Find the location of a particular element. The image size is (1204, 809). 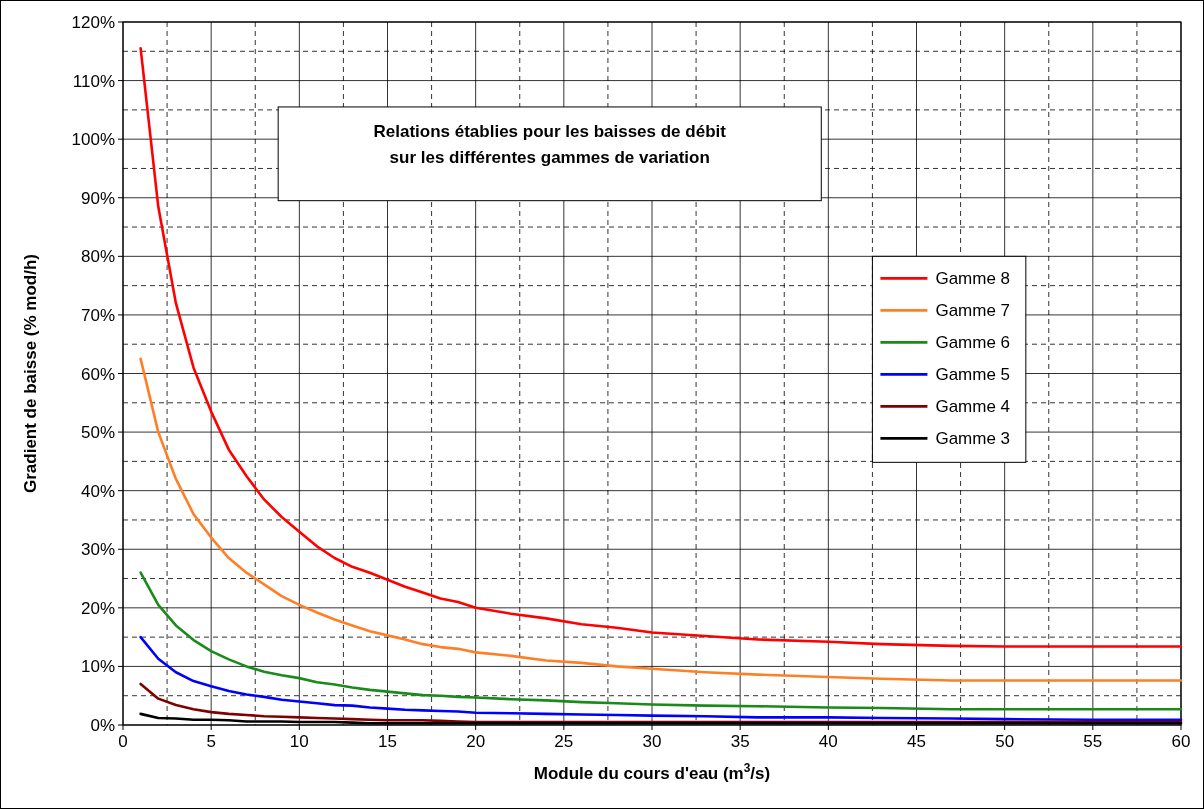

y-tick-label: 120% is located at coordinates (93, 22).